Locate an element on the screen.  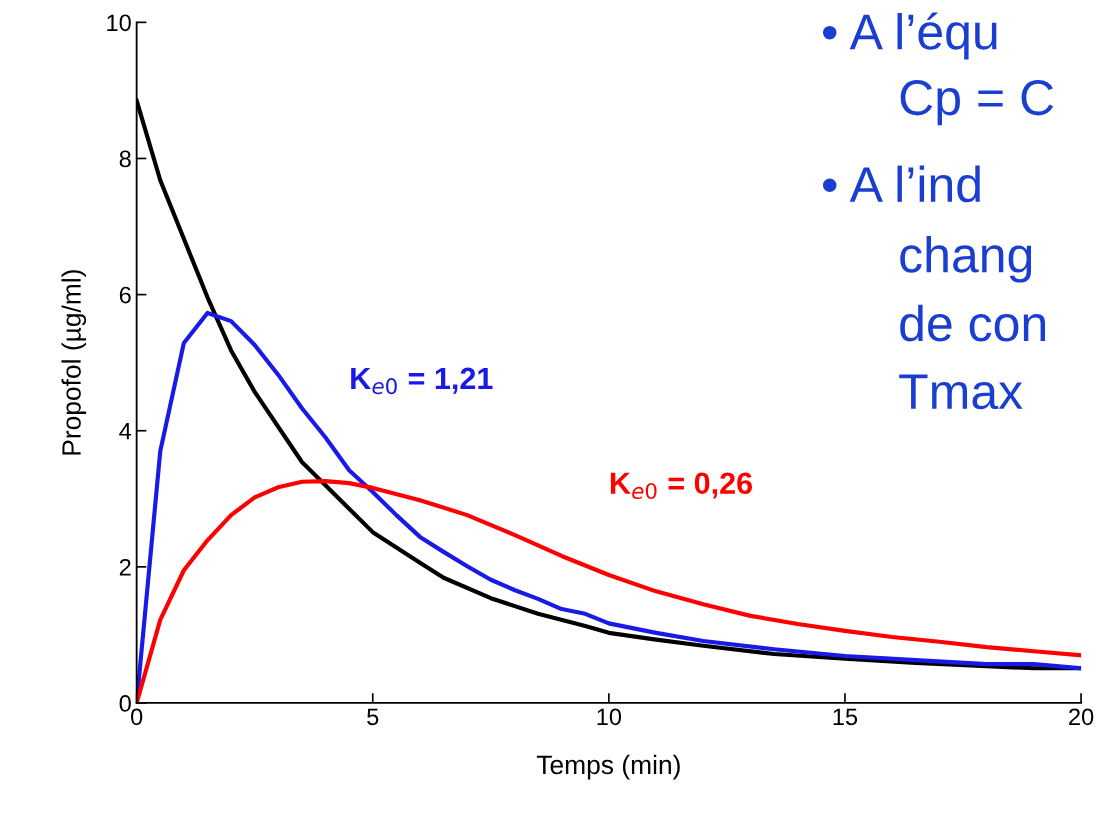
y-tick-label: 0 is located at coordinates (125, 703).